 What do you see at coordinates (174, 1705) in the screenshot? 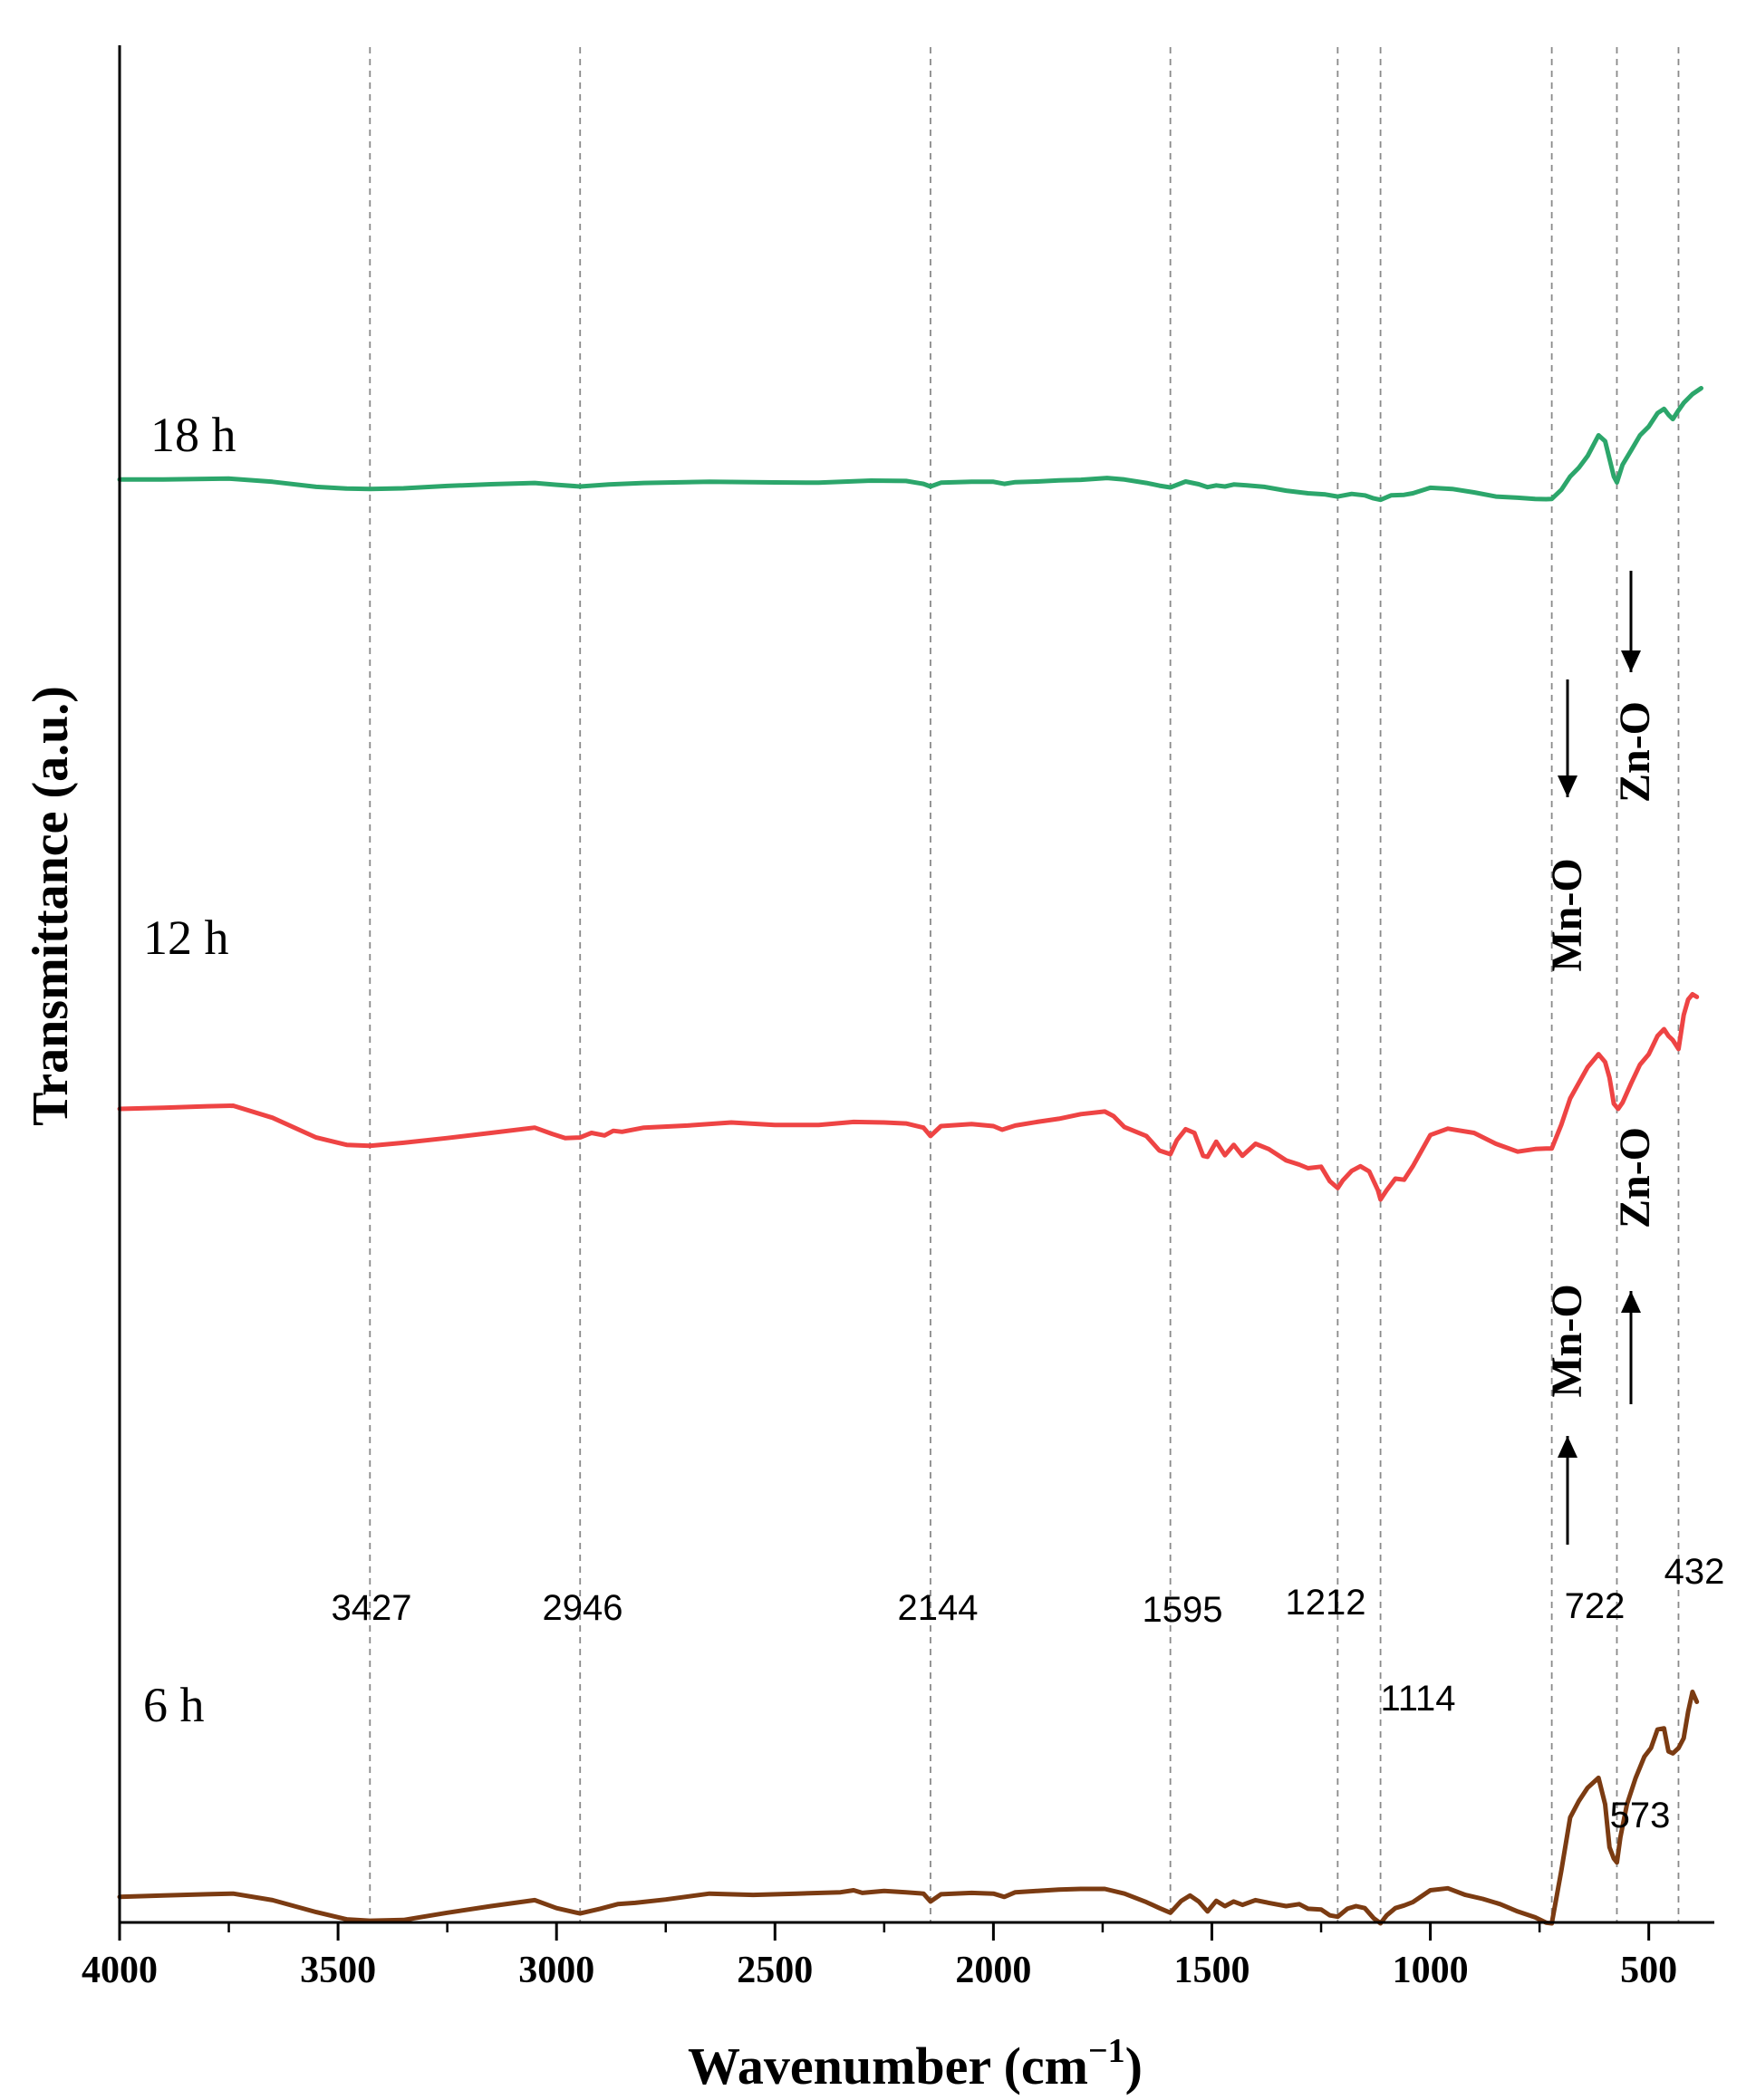
I see `series-label-6h: 6 h` at bounding box center [174, 1705].